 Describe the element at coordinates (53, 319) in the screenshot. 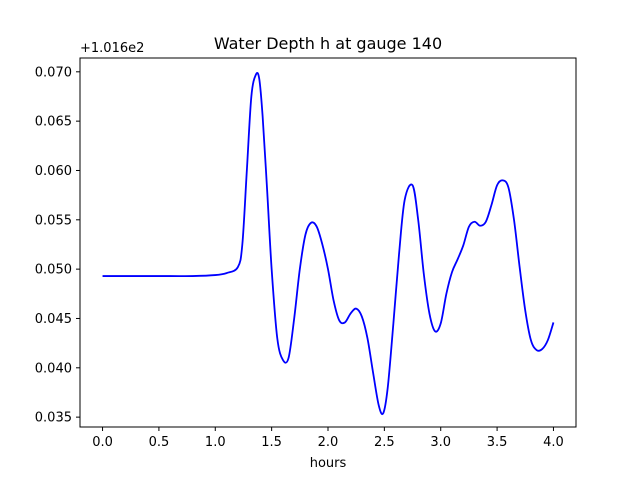

I see `y-tick-label: 0.045` at that location.